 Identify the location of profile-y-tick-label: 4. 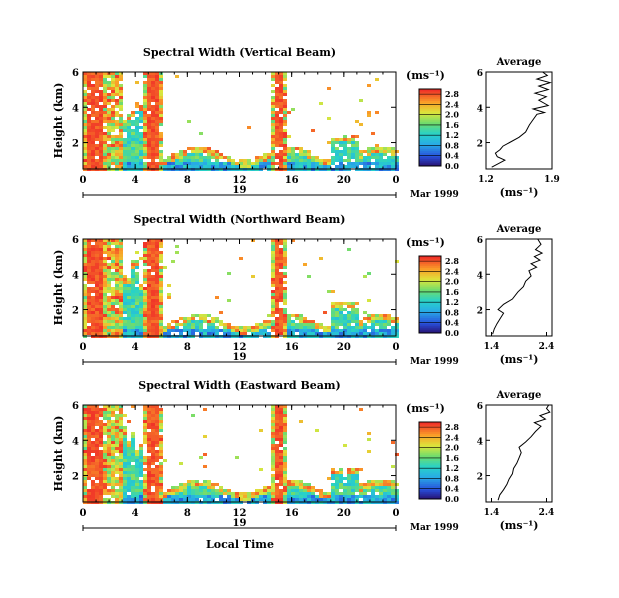
(480, 109).